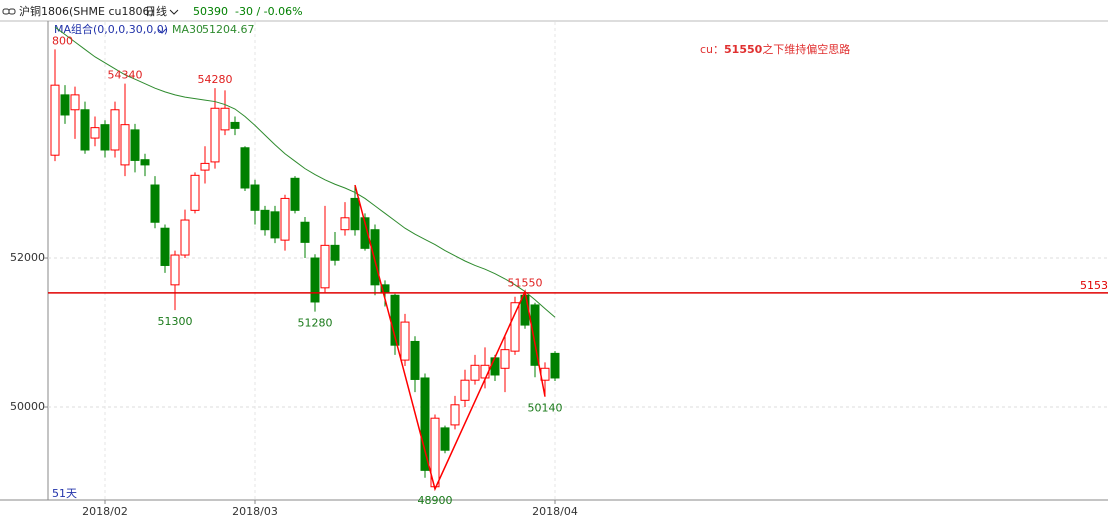 Image resolution: width=1108 pixels, height=519 pixels. What do you see at coordinates (525, 283) in the screenshot?
I see `extreme-label: 51550` at bounding box center [525, 283].